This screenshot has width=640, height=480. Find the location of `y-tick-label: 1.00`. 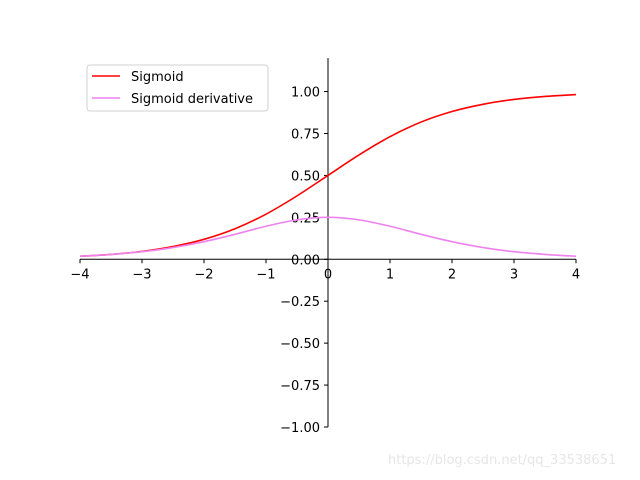

y-tick-label: 1.00 is located at coordinates (305, 93).